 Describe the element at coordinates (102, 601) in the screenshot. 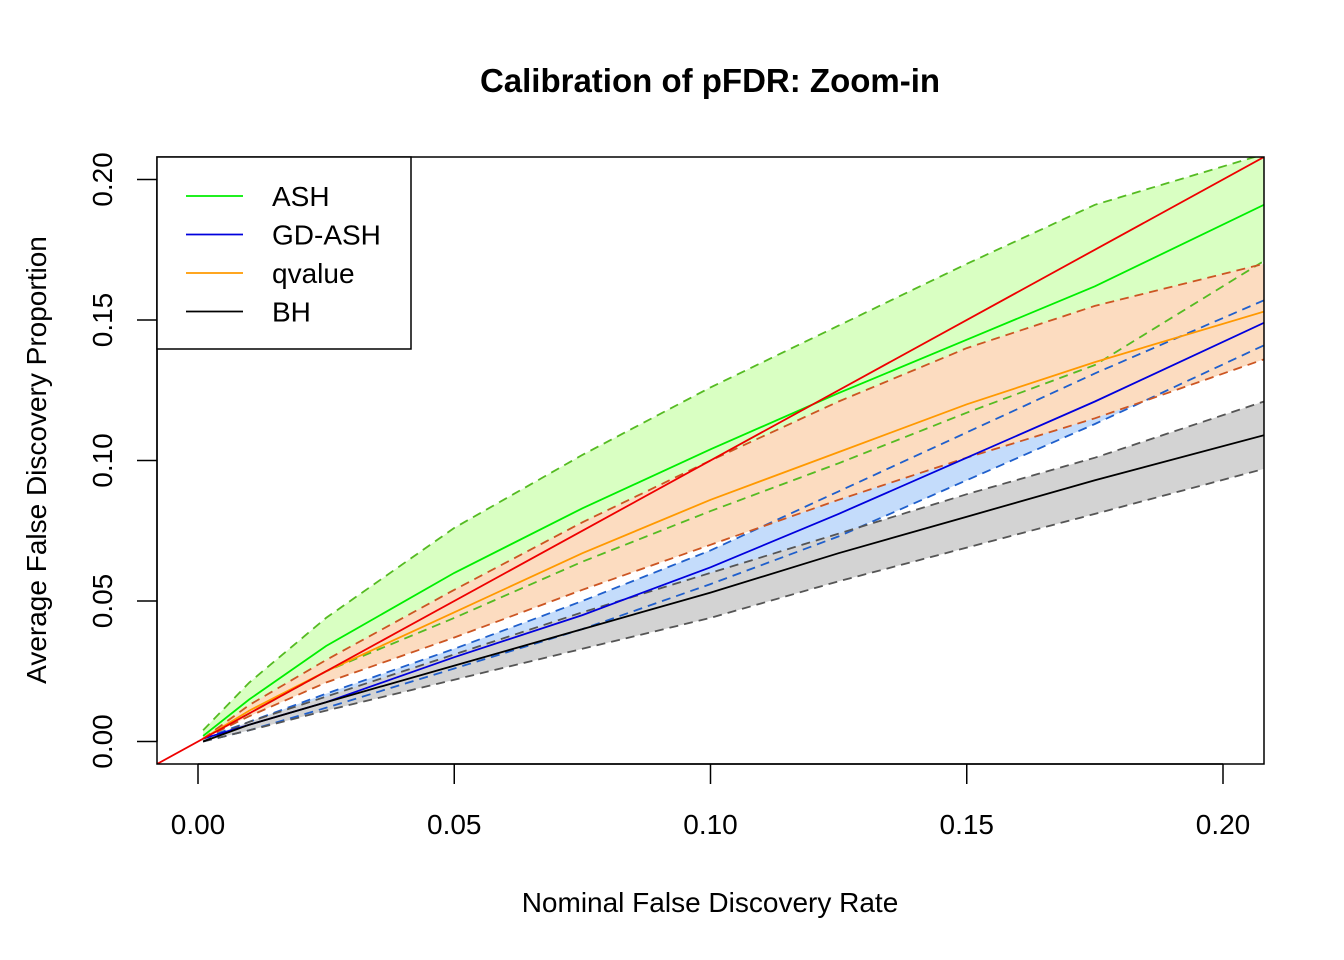

I see `y-tick-label: 0.05` at that location.